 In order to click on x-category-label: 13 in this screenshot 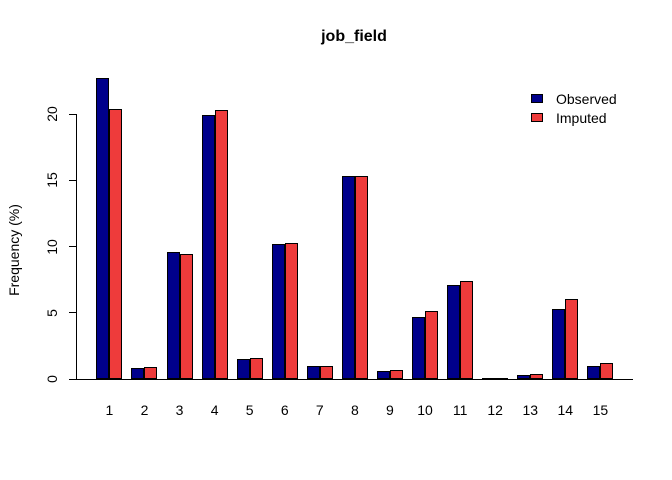, I will do `click(530, 410)`.